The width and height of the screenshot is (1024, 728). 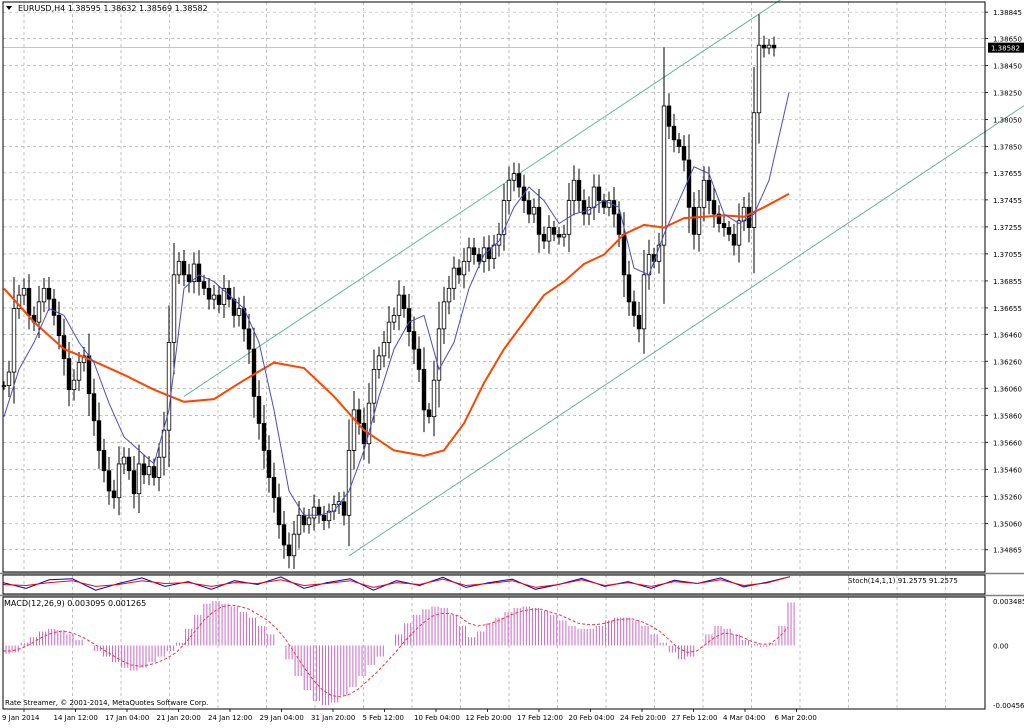 What do you see at coordinates (1007, 443) in the screenshot?
I see `y-tick-label: 1.35660` at bounding box center [1007, 443].